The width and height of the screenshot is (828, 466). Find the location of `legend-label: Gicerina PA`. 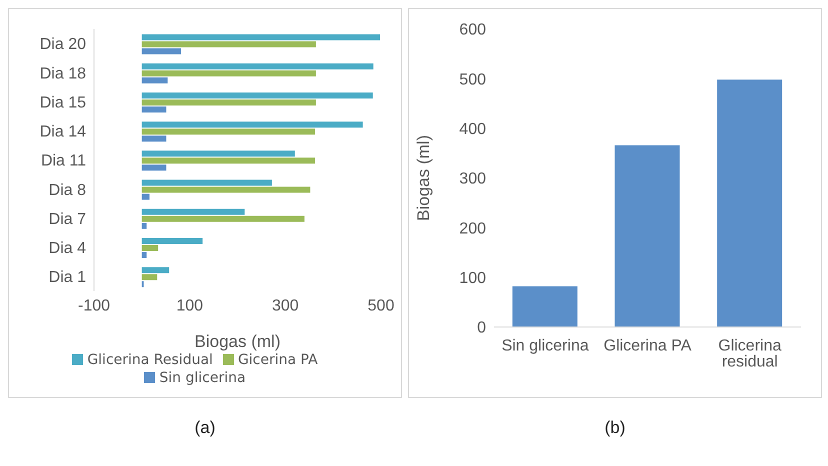

legend-label: Gicerina PA is located at coordinates (278, 360).